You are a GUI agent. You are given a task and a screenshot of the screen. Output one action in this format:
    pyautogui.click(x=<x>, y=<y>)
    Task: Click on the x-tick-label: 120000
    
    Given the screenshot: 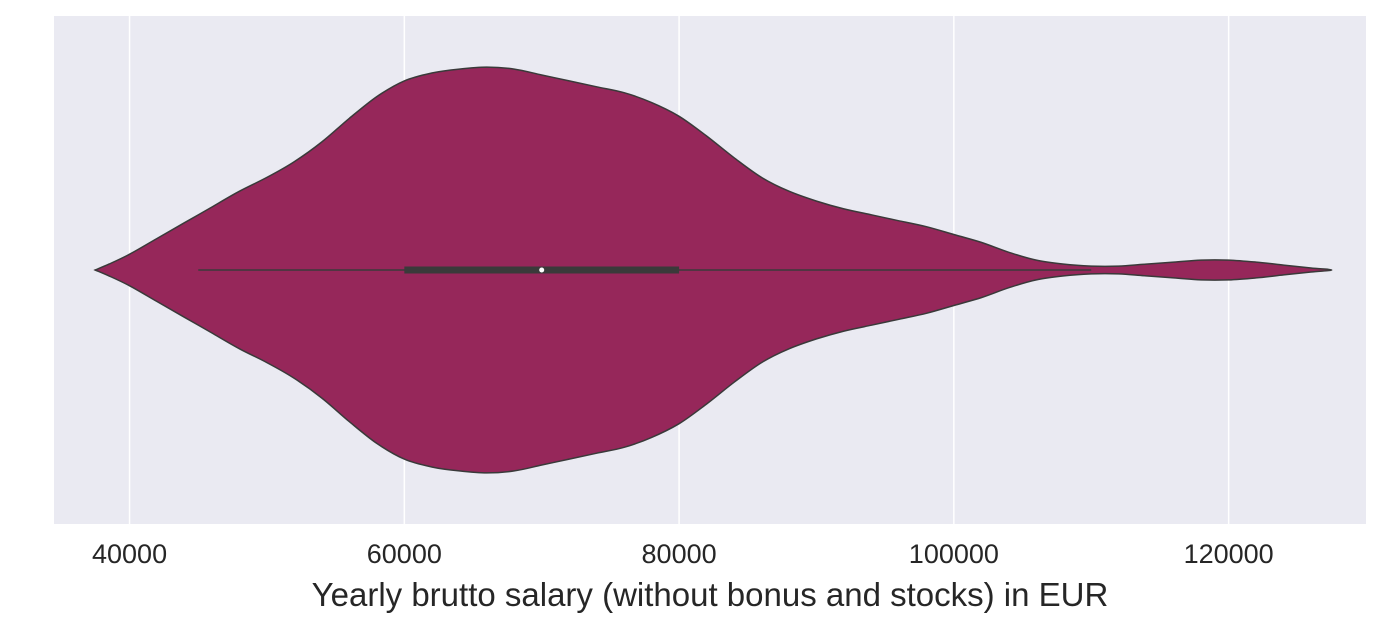 What is the action you would take?
    pyautogui.click(x=1229, y=554)
    